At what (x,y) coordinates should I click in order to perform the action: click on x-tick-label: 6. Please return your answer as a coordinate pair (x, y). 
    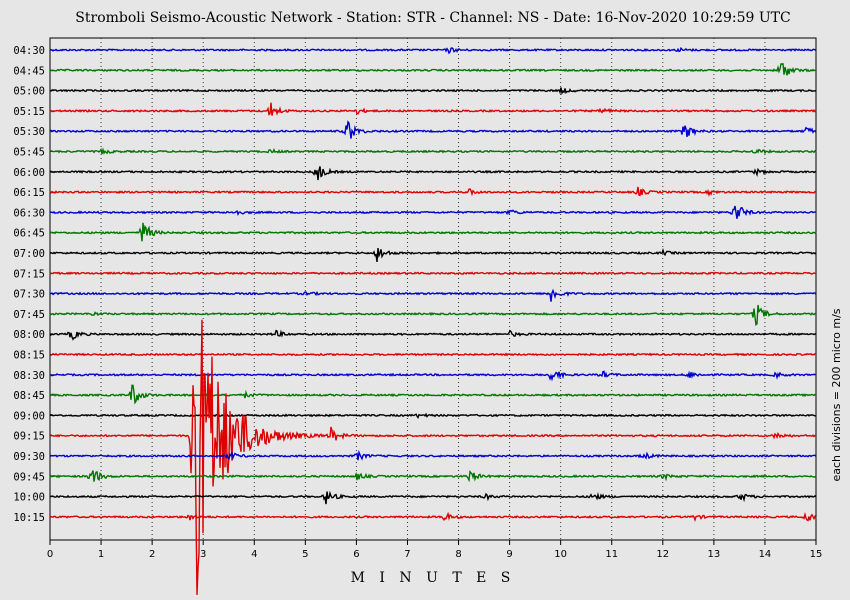
    Looking at the image, I should click on (356, 554).